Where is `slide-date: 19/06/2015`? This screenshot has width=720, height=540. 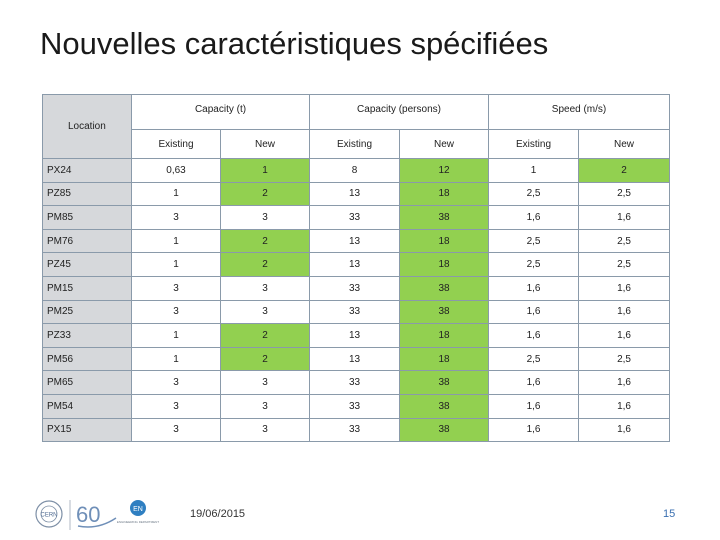 slide-date: 19/06/2015 is located at coordinates (218, 514).